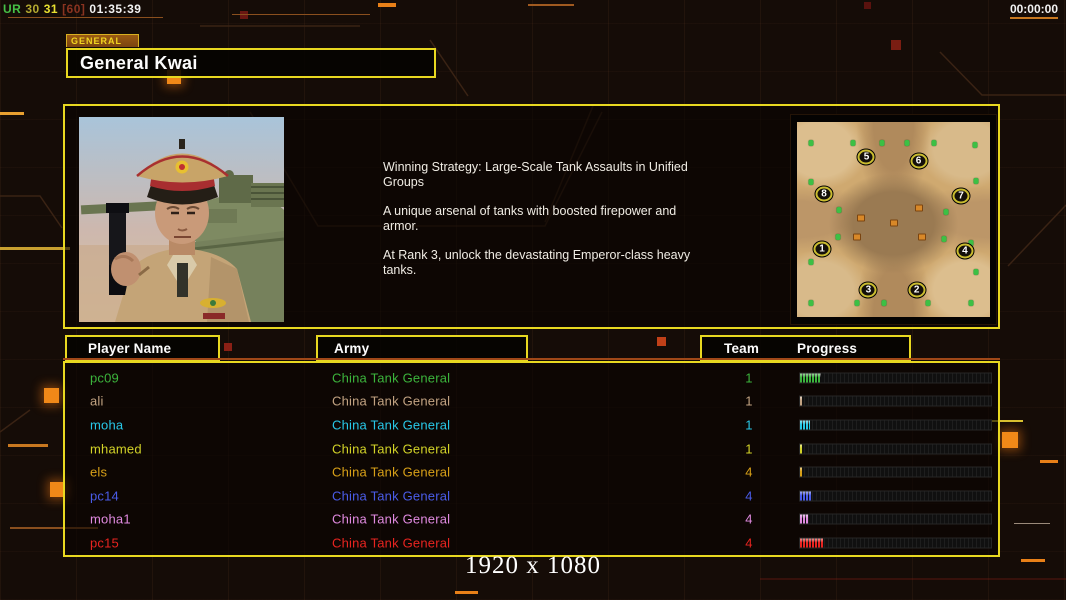 The height and width of the screenshot is (600, 1066). I want to click on player-name: ali, so click(97, 401).